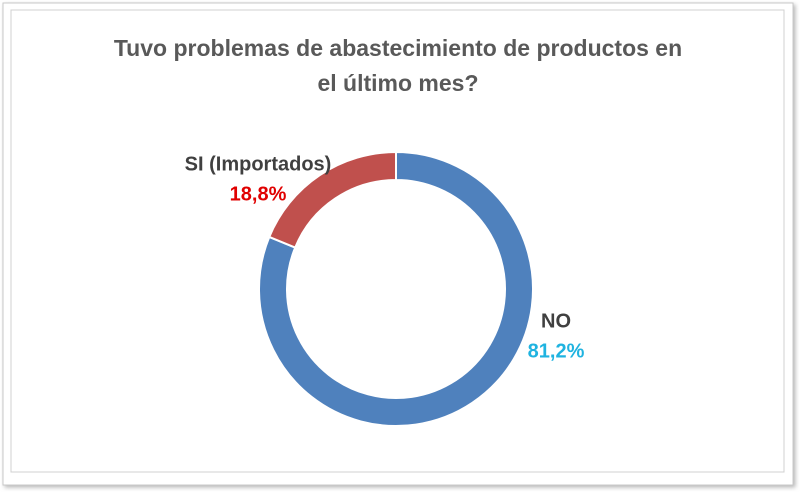  Describe the element at coordinates (258, 194) in the screenshot. I see `value-label: 18,8%` at that location.